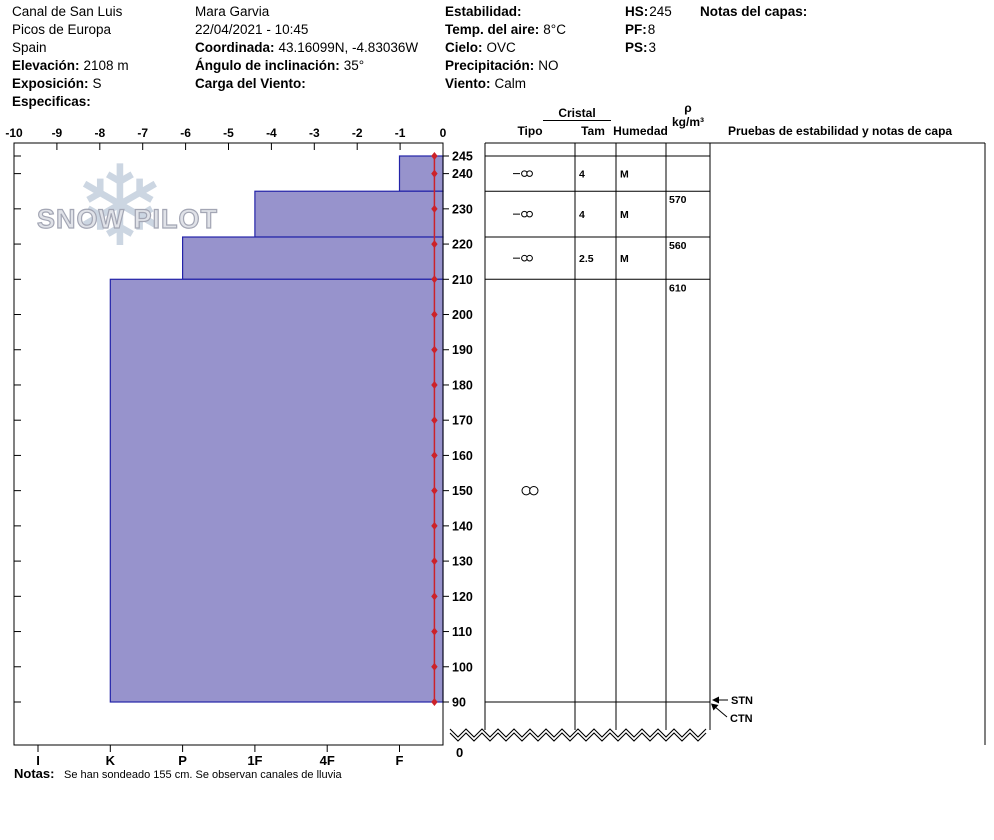 The width and height of the screenshot is (994, 840). What do you see at coordinates (651, 29) in the screenshot?
I see `pf-value: 8` at bounding box center [651, 29].